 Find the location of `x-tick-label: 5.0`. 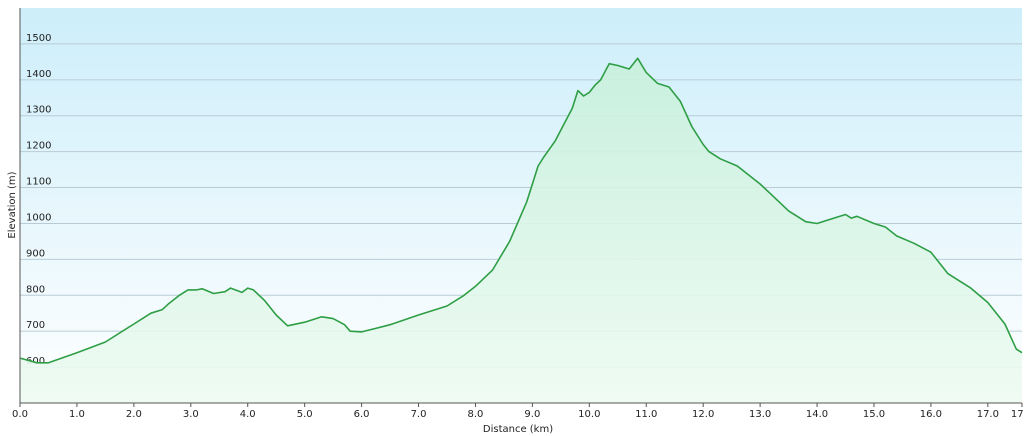

x-tick-label: 5.0 is located at coordinates (305, 414).